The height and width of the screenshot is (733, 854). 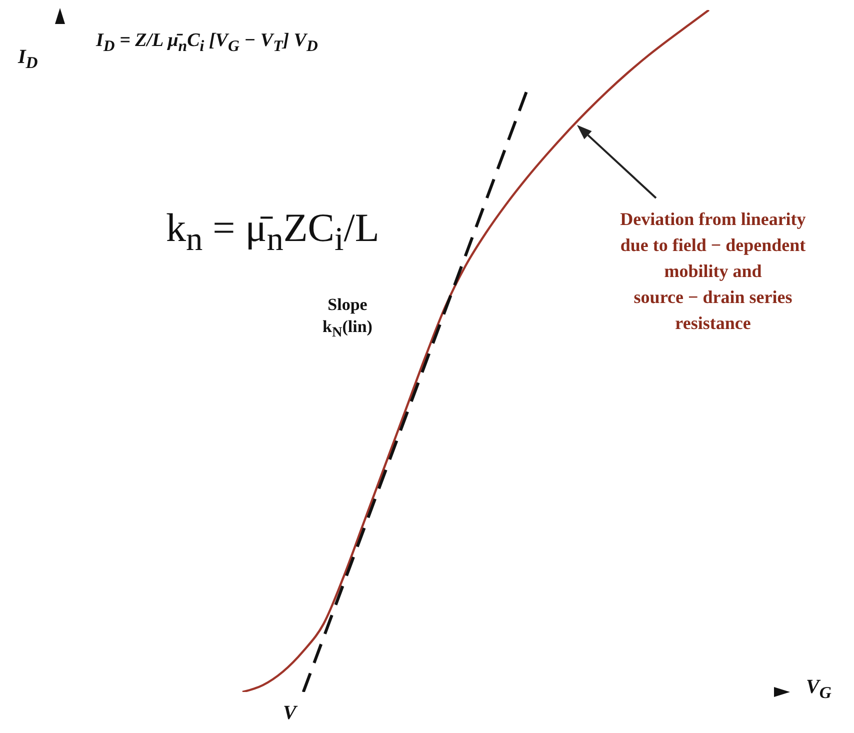 What do you see at coordinates (348, 318) in the screenshot?
I see `annotation: Slope k$_{N}$(lin)` at bounding box center [348, 318].